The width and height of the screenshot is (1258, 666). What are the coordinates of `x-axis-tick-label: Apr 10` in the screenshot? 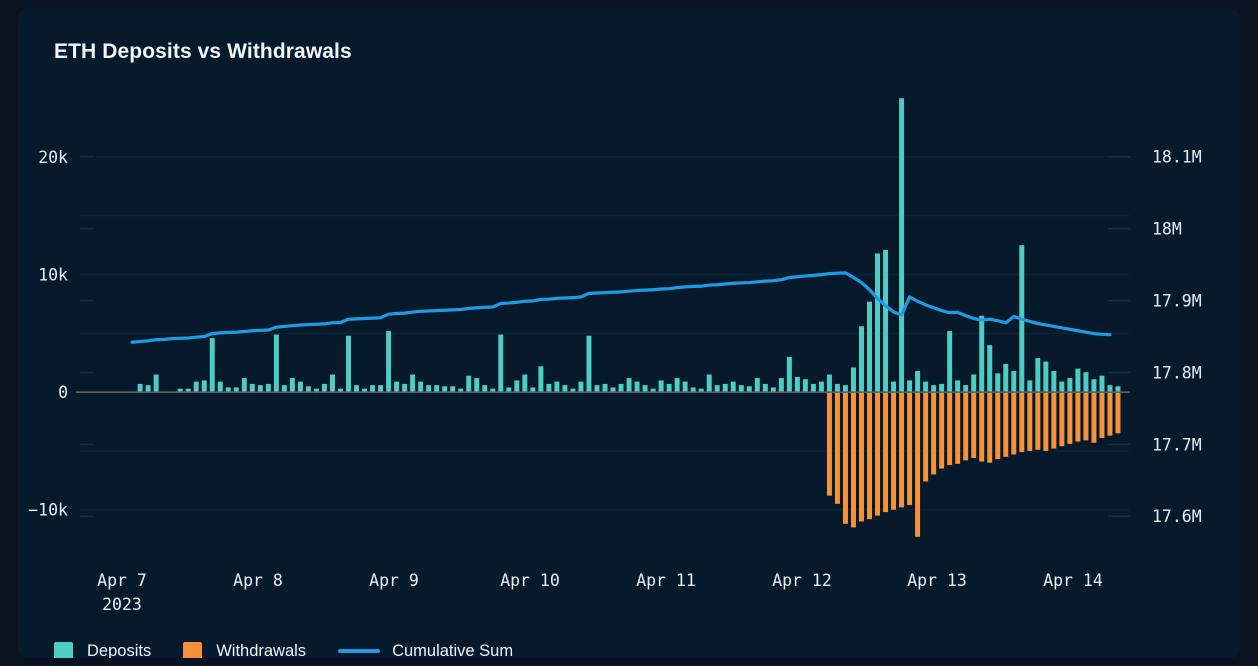 It's located at (530, 580).